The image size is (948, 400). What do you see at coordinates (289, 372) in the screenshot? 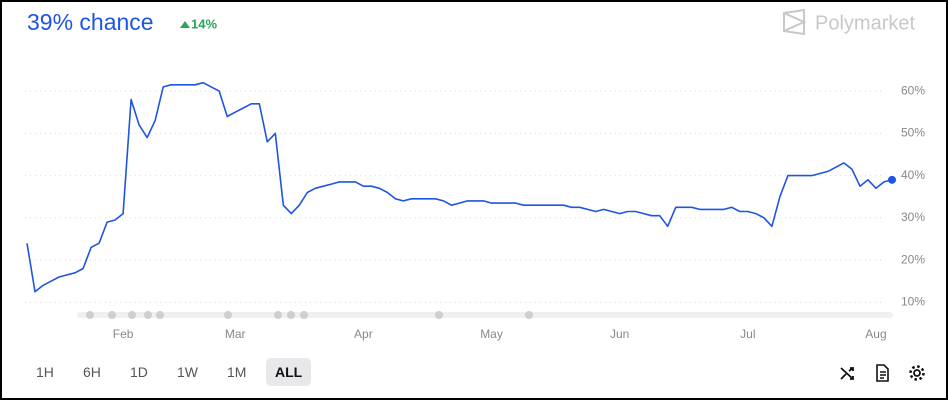
I see `range-button: ALL` at bounding box center [289, 372].